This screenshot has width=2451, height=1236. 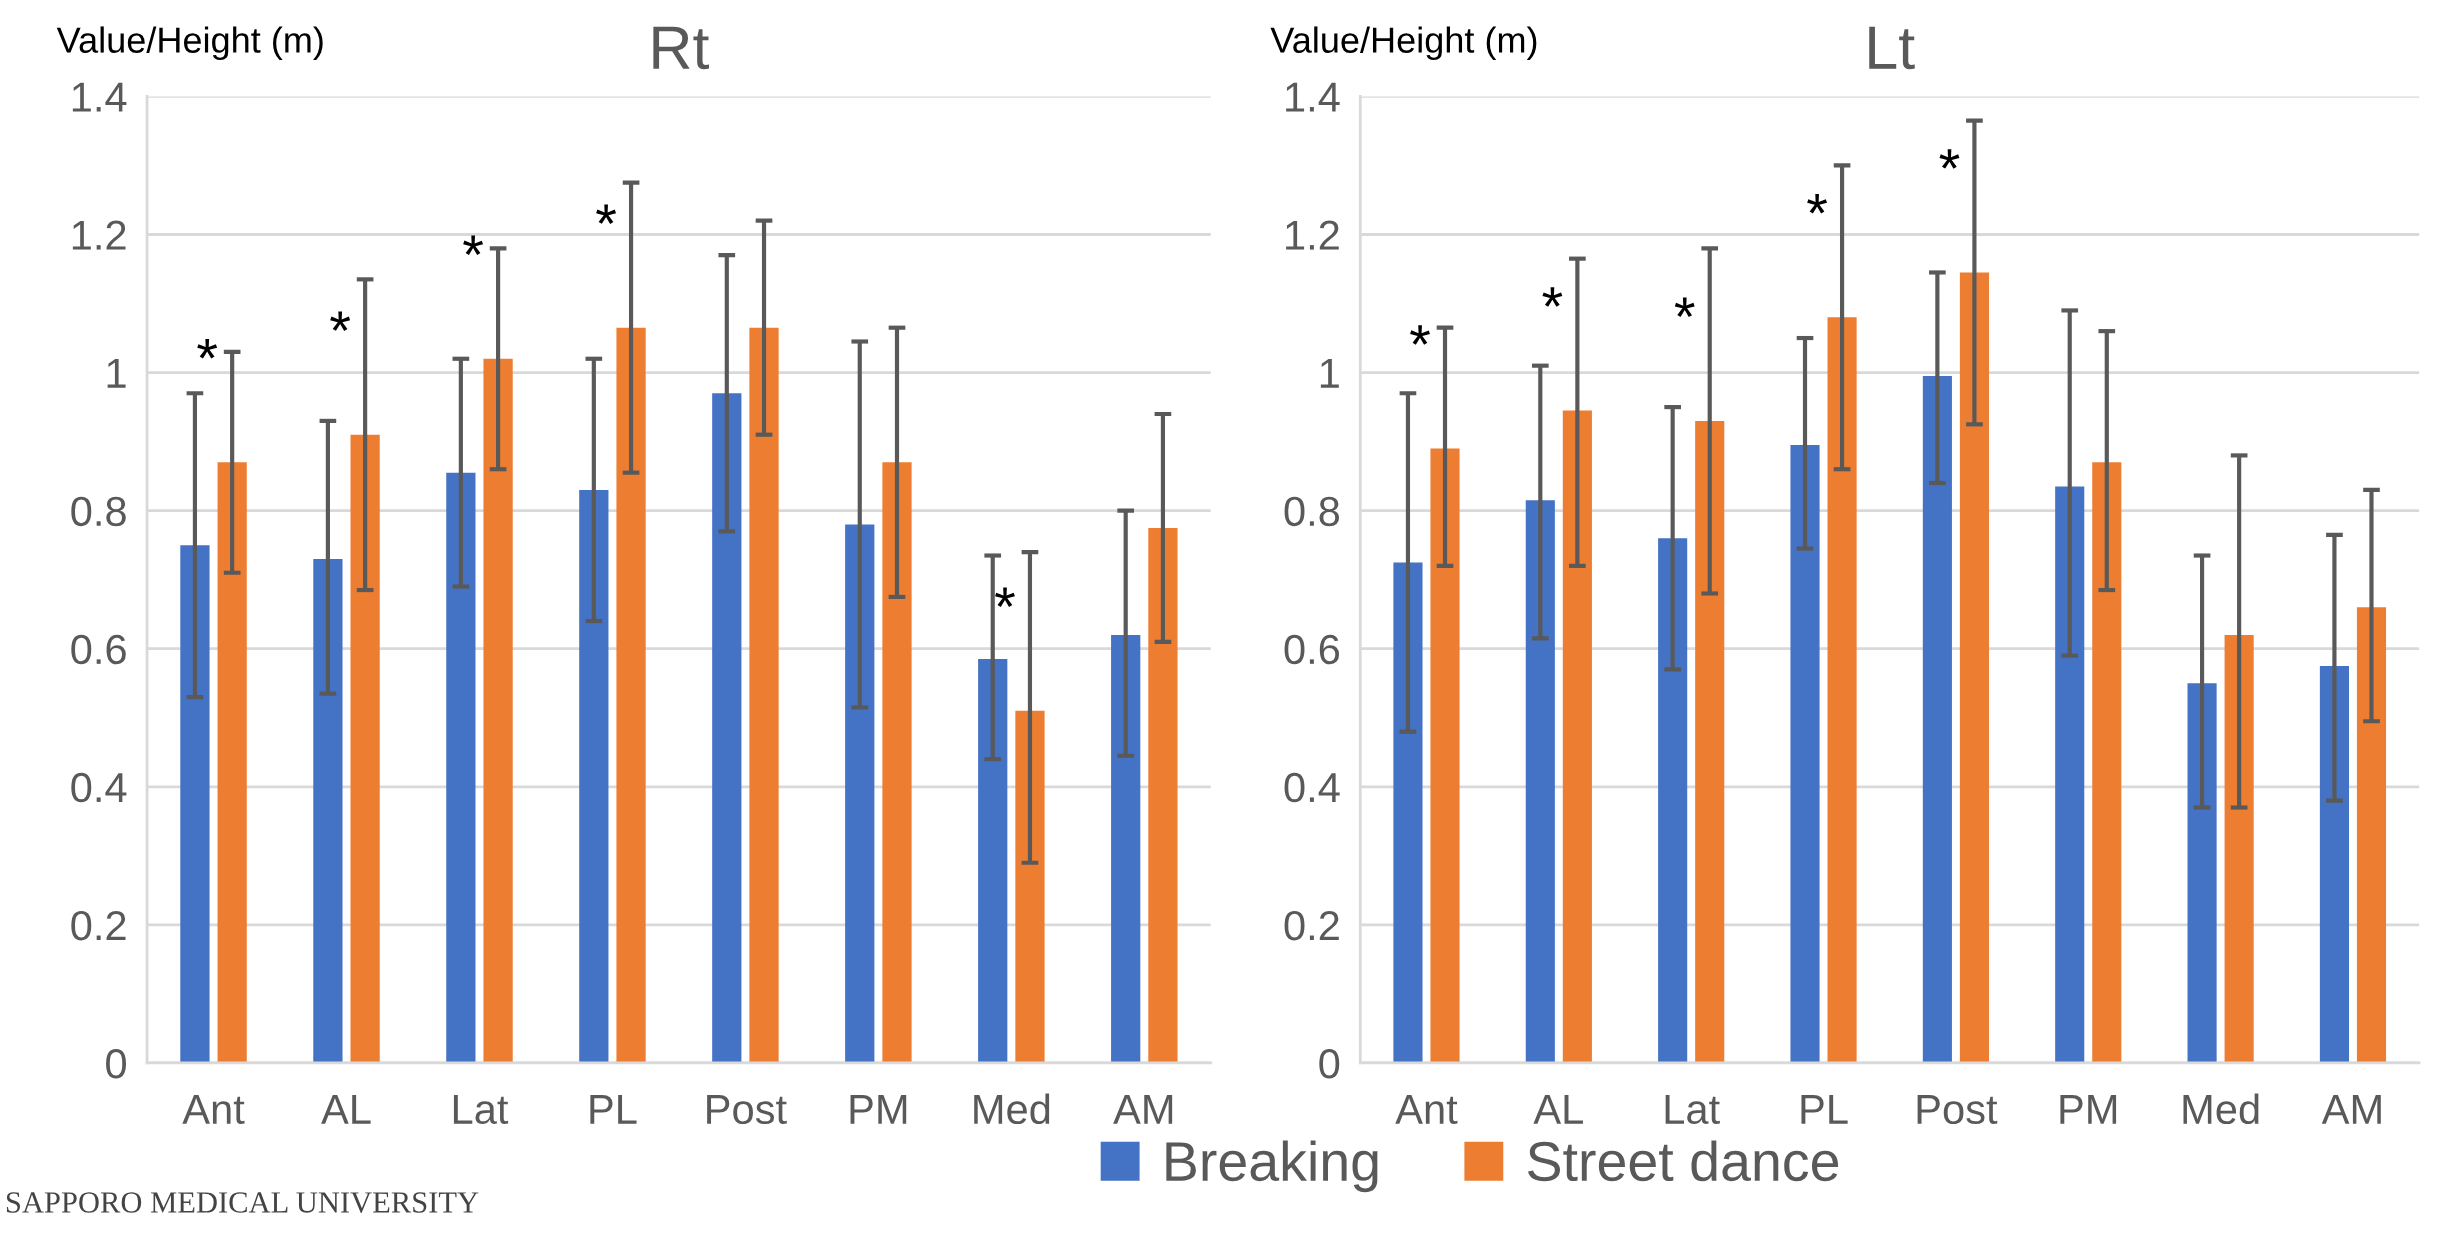 What do you see at coordinates (1683, 1161) in the screenshot?
I see `legend-label: Street dance` at bounding box center [1683, 1161].